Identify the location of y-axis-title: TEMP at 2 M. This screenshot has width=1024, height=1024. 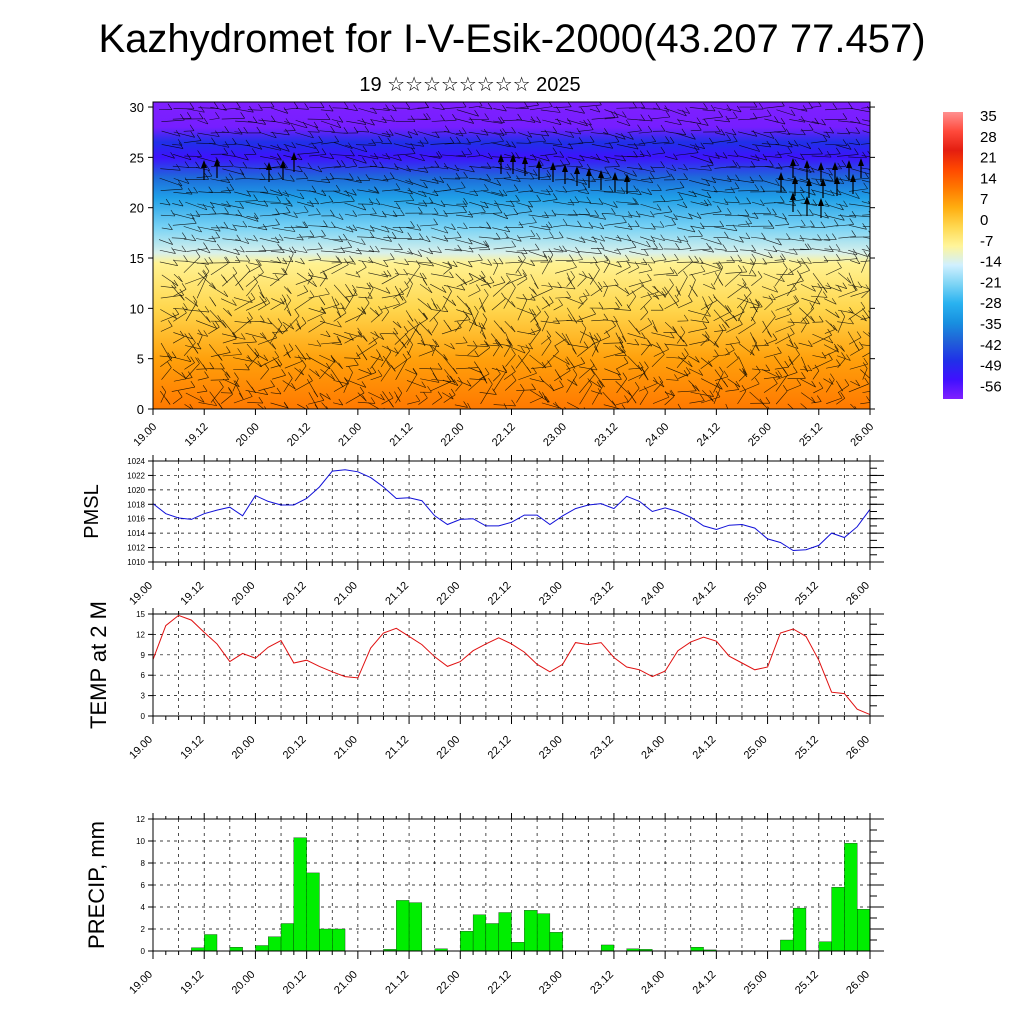
(98, 665).